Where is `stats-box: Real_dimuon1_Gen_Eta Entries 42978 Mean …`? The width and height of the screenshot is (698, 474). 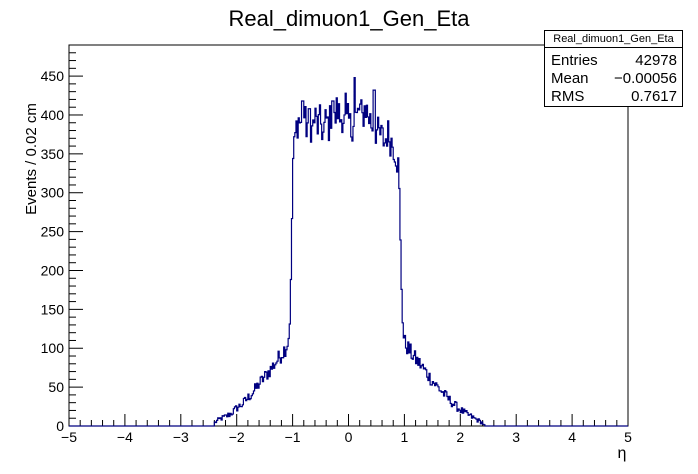 stats-box: Real_dimuon1_Gen_Eta Entries 42978 Mean … is located at coordinates (613, 68).